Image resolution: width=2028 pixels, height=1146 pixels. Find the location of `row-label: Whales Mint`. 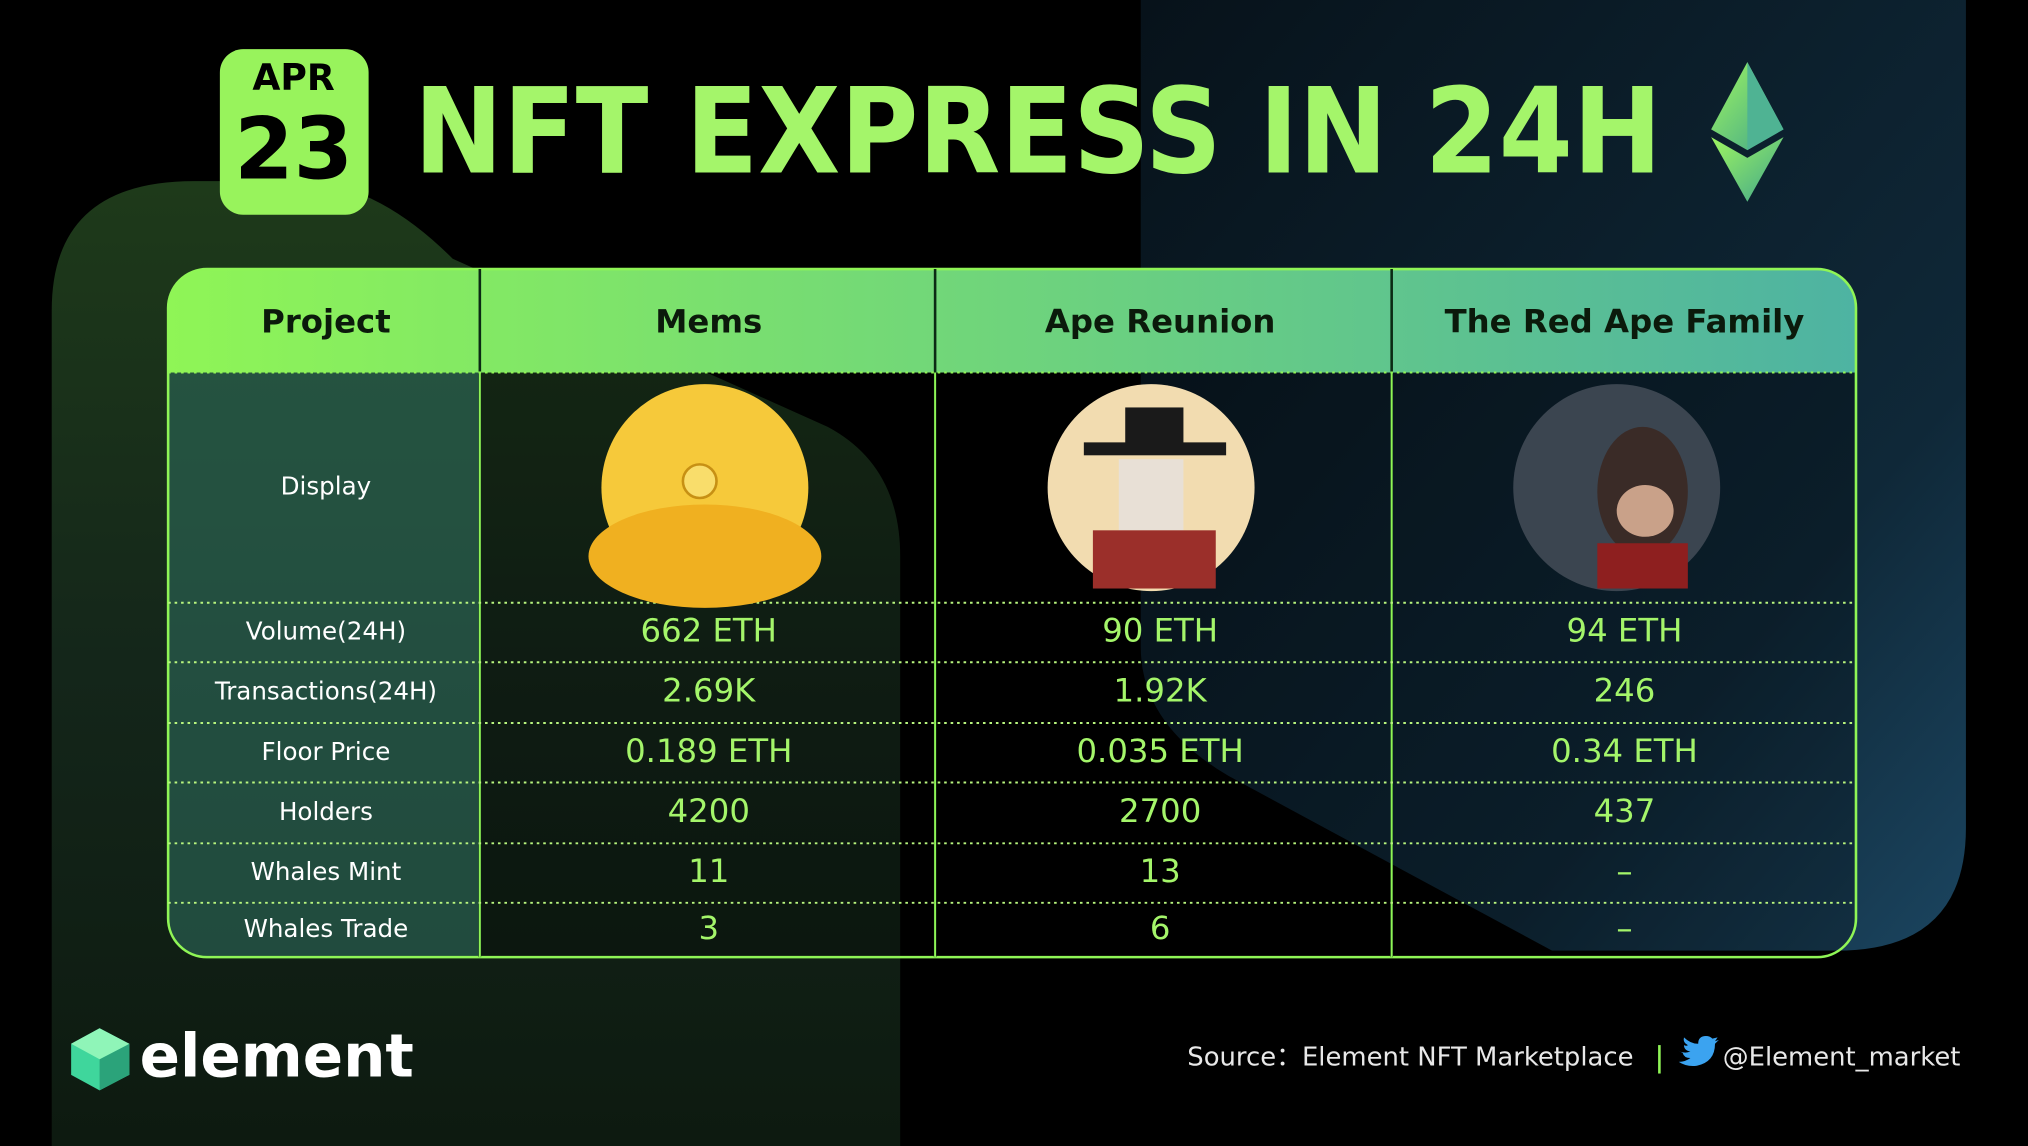

row-label: Whales Mint is located at coordinates (326, 871).